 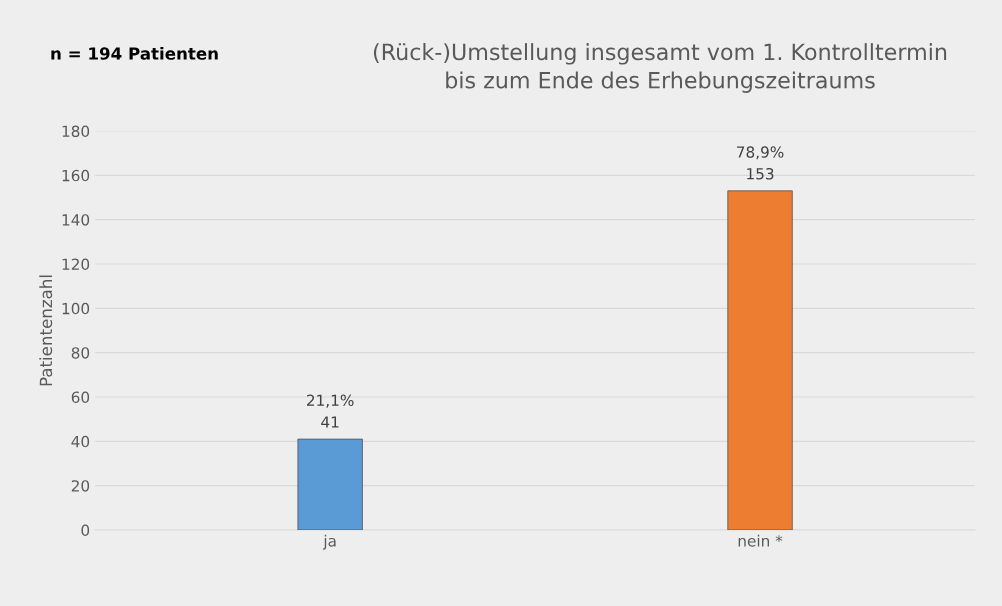 What do you see at coordinates (134, 53) in the screenshot?
I see `text: n = 194 Patienten` at bounding box center [134, 53].